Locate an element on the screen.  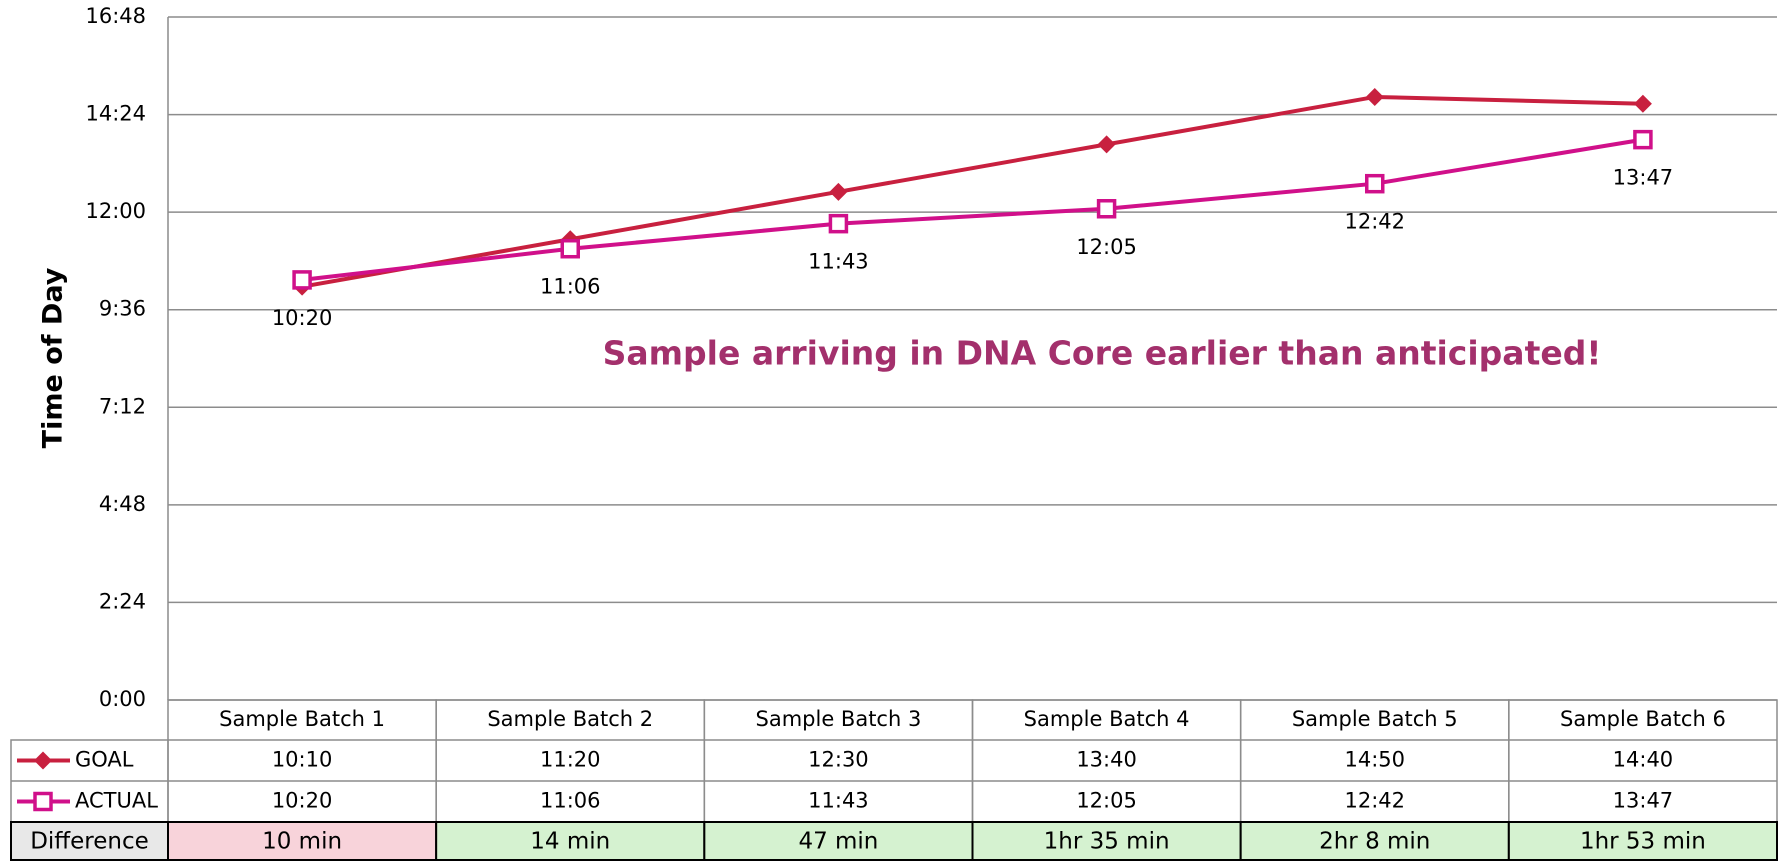
category-label: Sample Batch 5 is located at coordinates (1375, 719).